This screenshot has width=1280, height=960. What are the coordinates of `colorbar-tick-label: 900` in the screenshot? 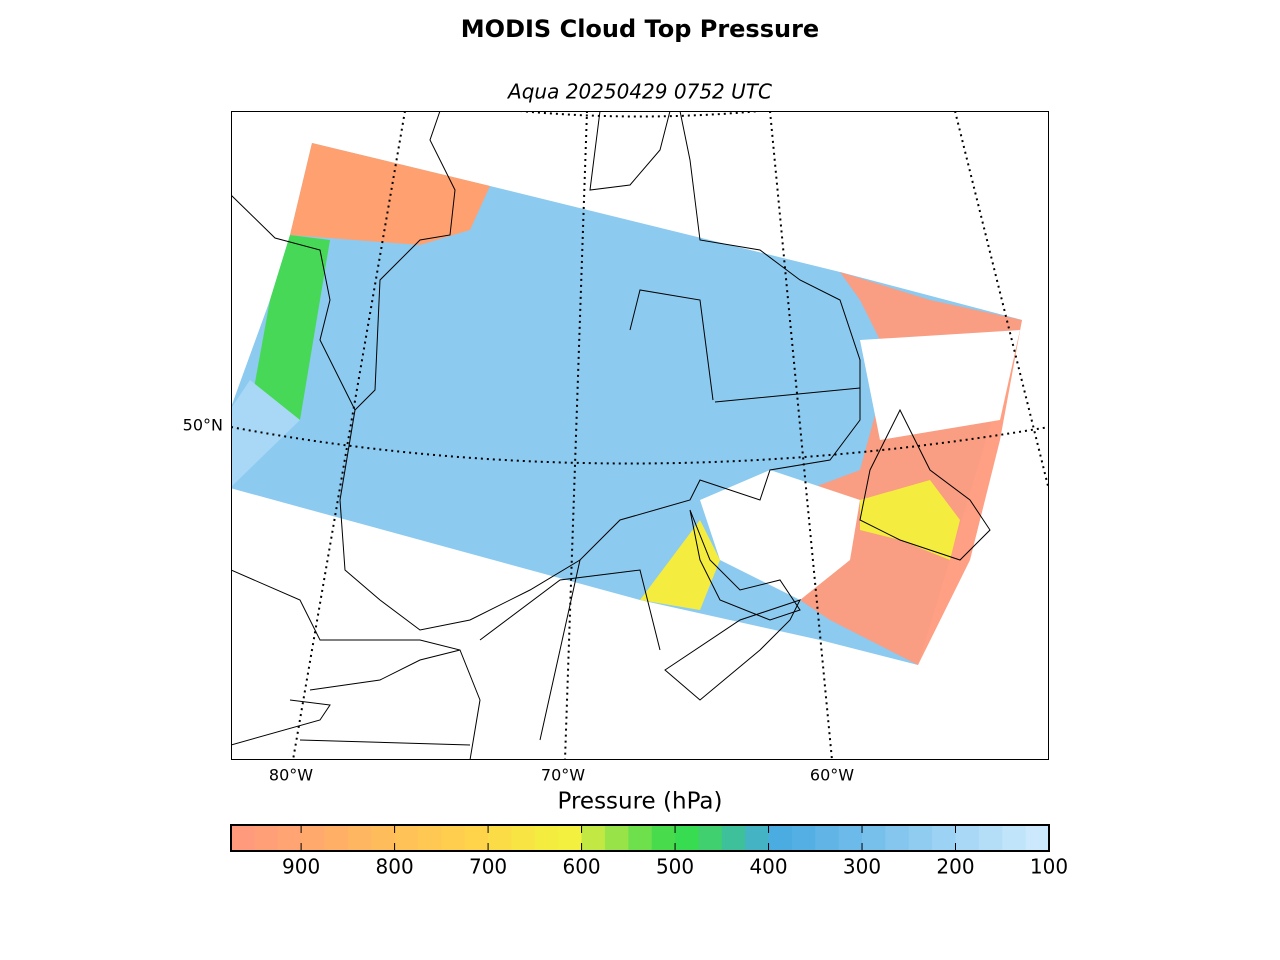 It's located at (301, 867).